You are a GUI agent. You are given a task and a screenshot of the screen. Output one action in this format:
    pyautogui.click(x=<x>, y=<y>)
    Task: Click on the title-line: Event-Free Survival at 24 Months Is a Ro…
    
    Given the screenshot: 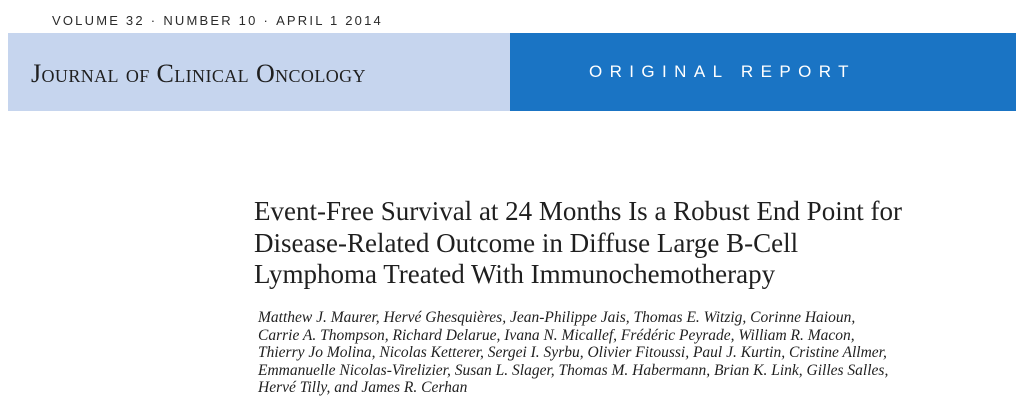 What is the action you would take?
    pyautogui.click(x=578, y=211)
    